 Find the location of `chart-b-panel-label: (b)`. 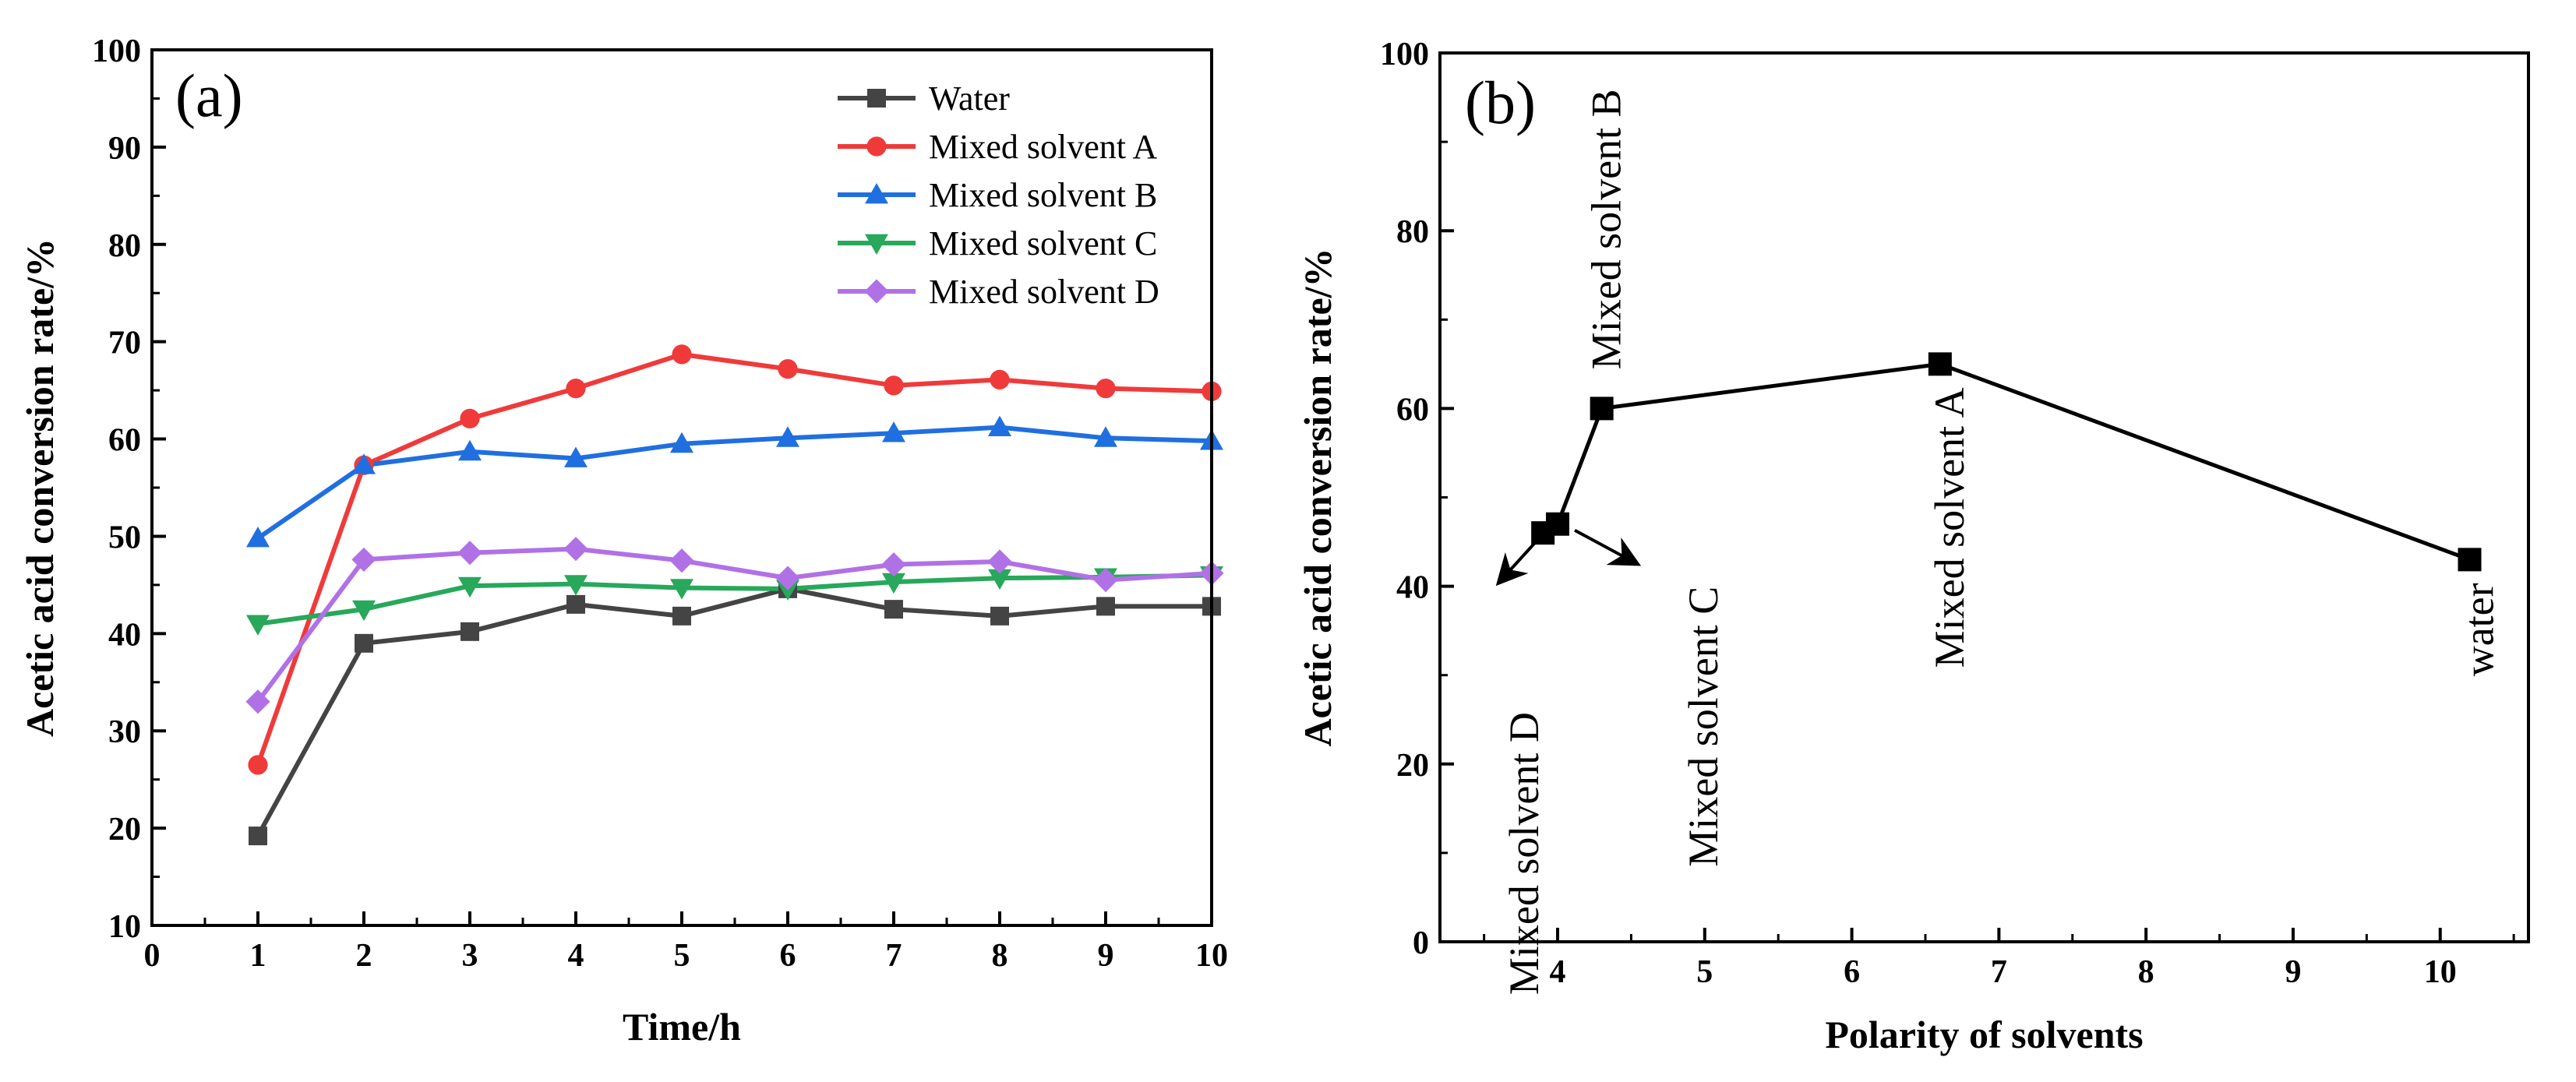

chart-b-panel-label: (b) is located at coordinates (1500, 102).